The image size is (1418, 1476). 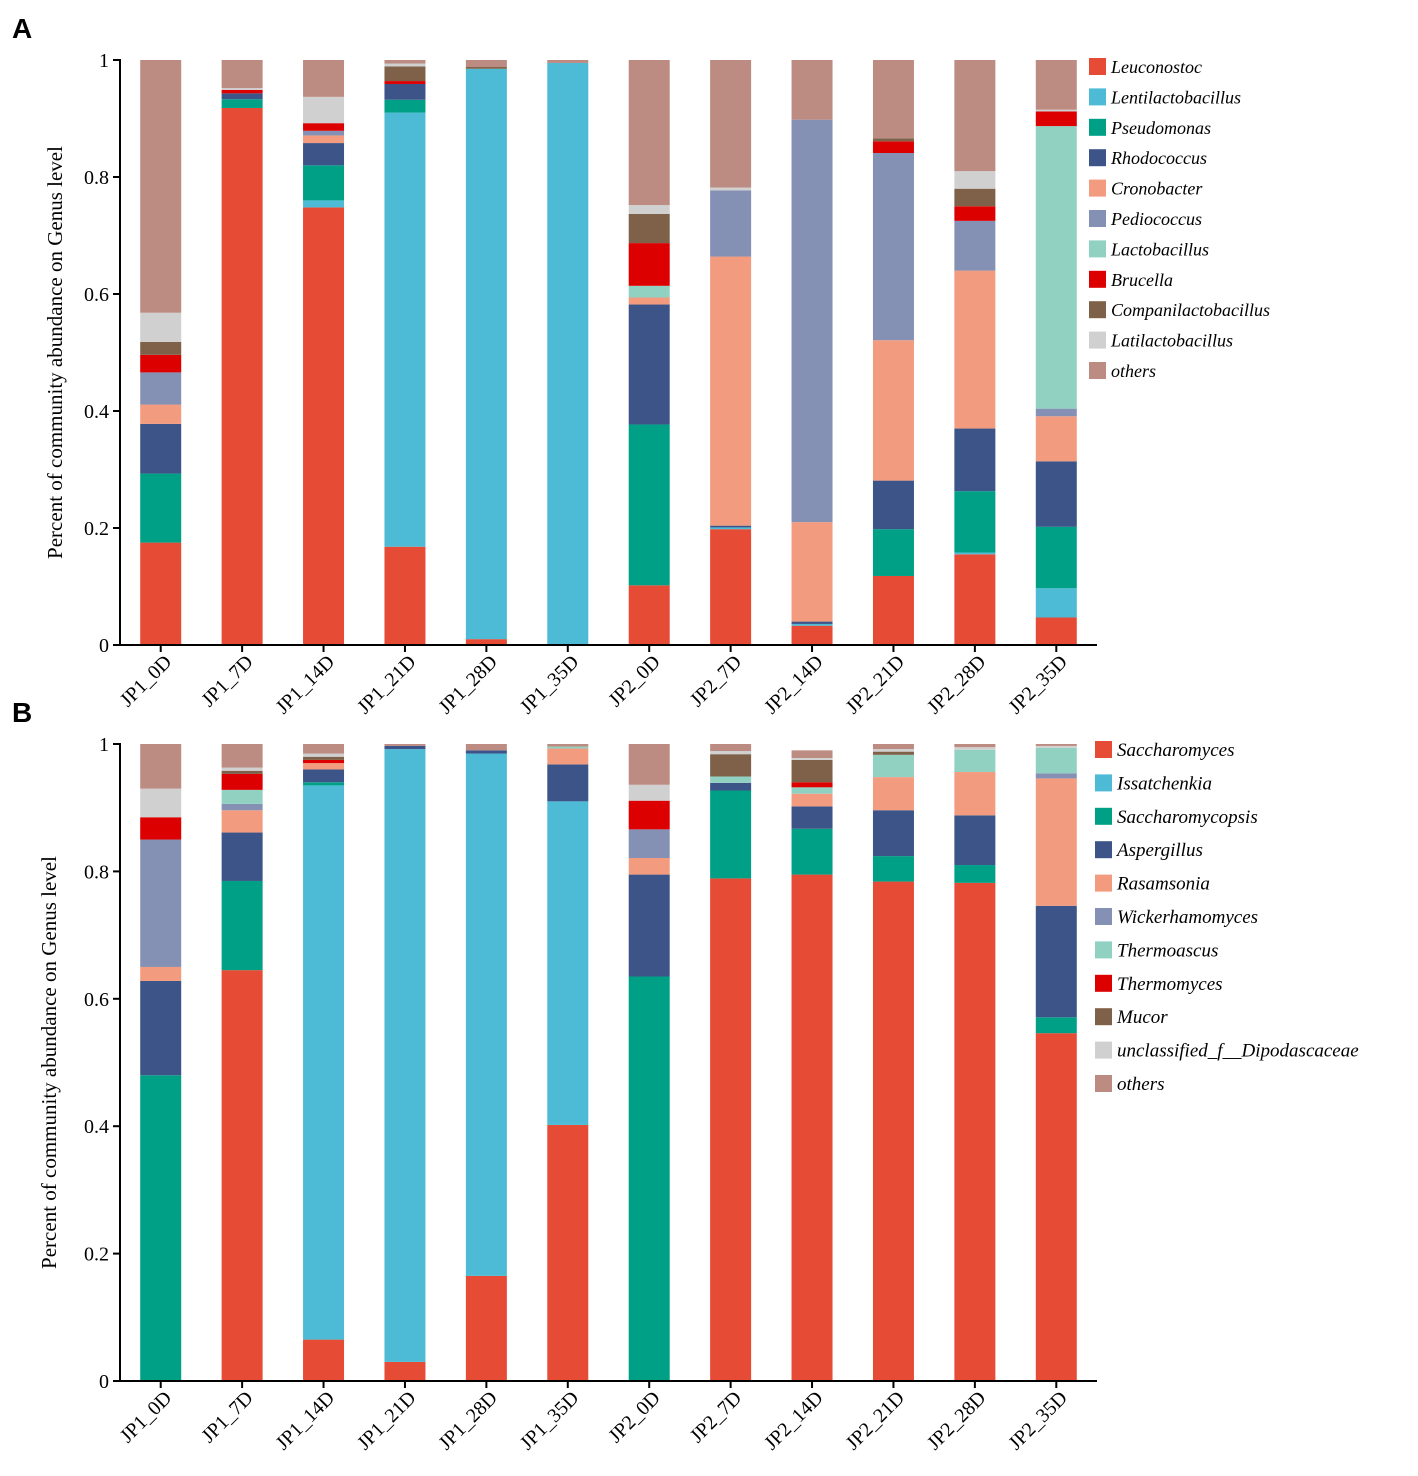 I want to click on y-tick-label: 0, so click(x=104, y=646).